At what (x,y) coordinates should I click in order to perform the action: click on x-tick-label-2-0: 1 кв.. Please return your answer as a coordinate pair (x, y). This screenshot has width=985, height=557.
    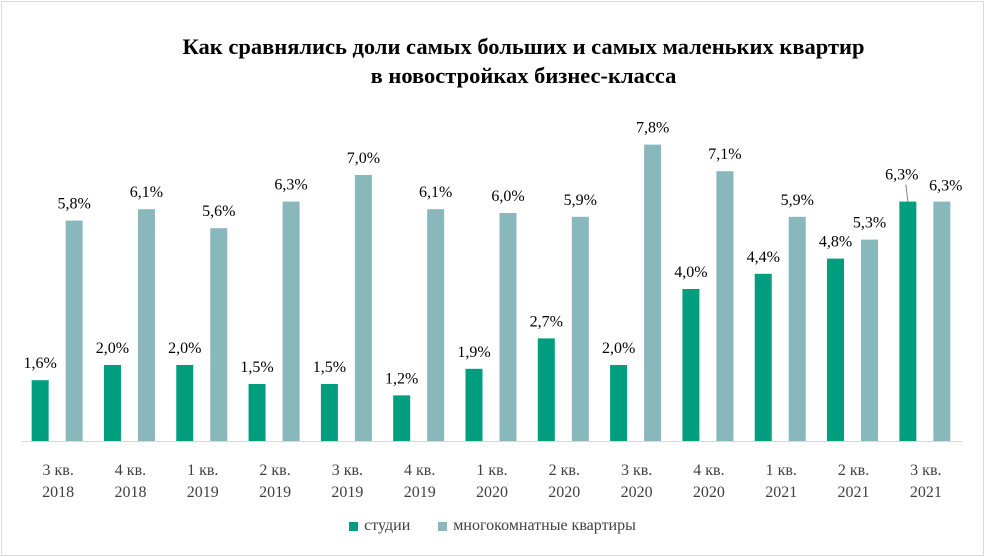
    Looking at the image, I should click on (202, 470).